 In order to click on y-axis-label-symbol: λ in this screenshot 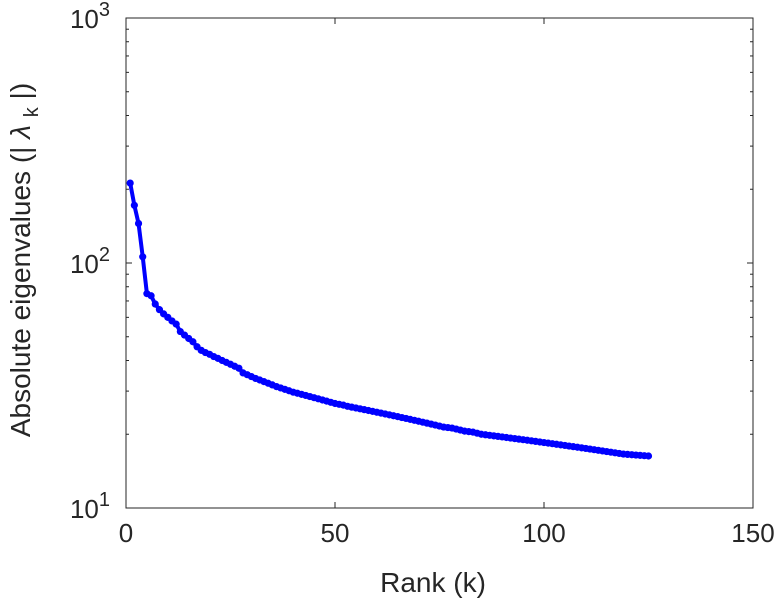, I will do `click(20, 133)`.